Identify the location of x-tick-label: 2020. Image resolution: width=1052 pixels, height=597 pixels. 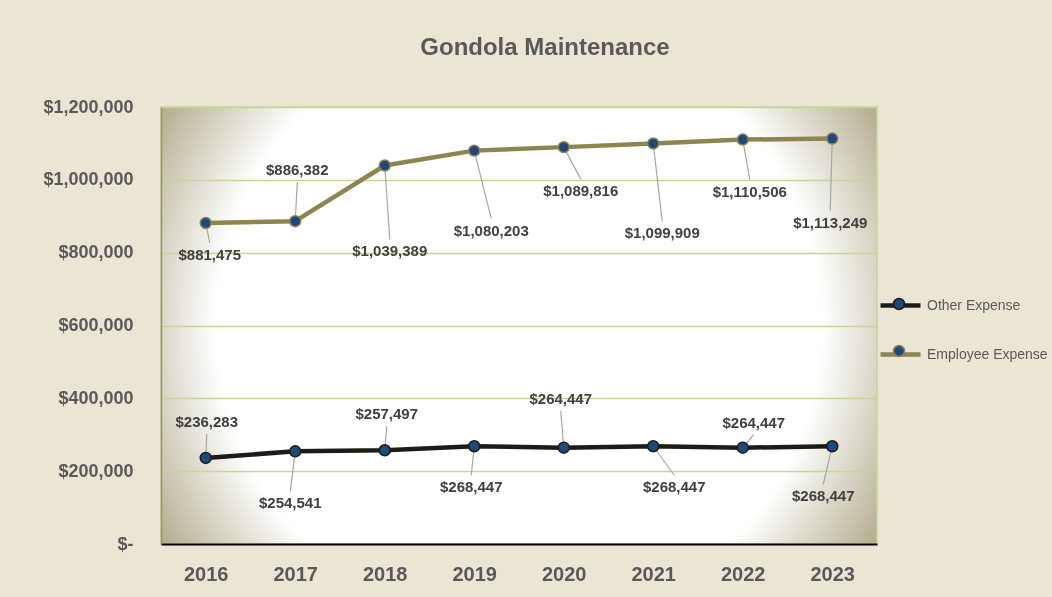
(564, 573).